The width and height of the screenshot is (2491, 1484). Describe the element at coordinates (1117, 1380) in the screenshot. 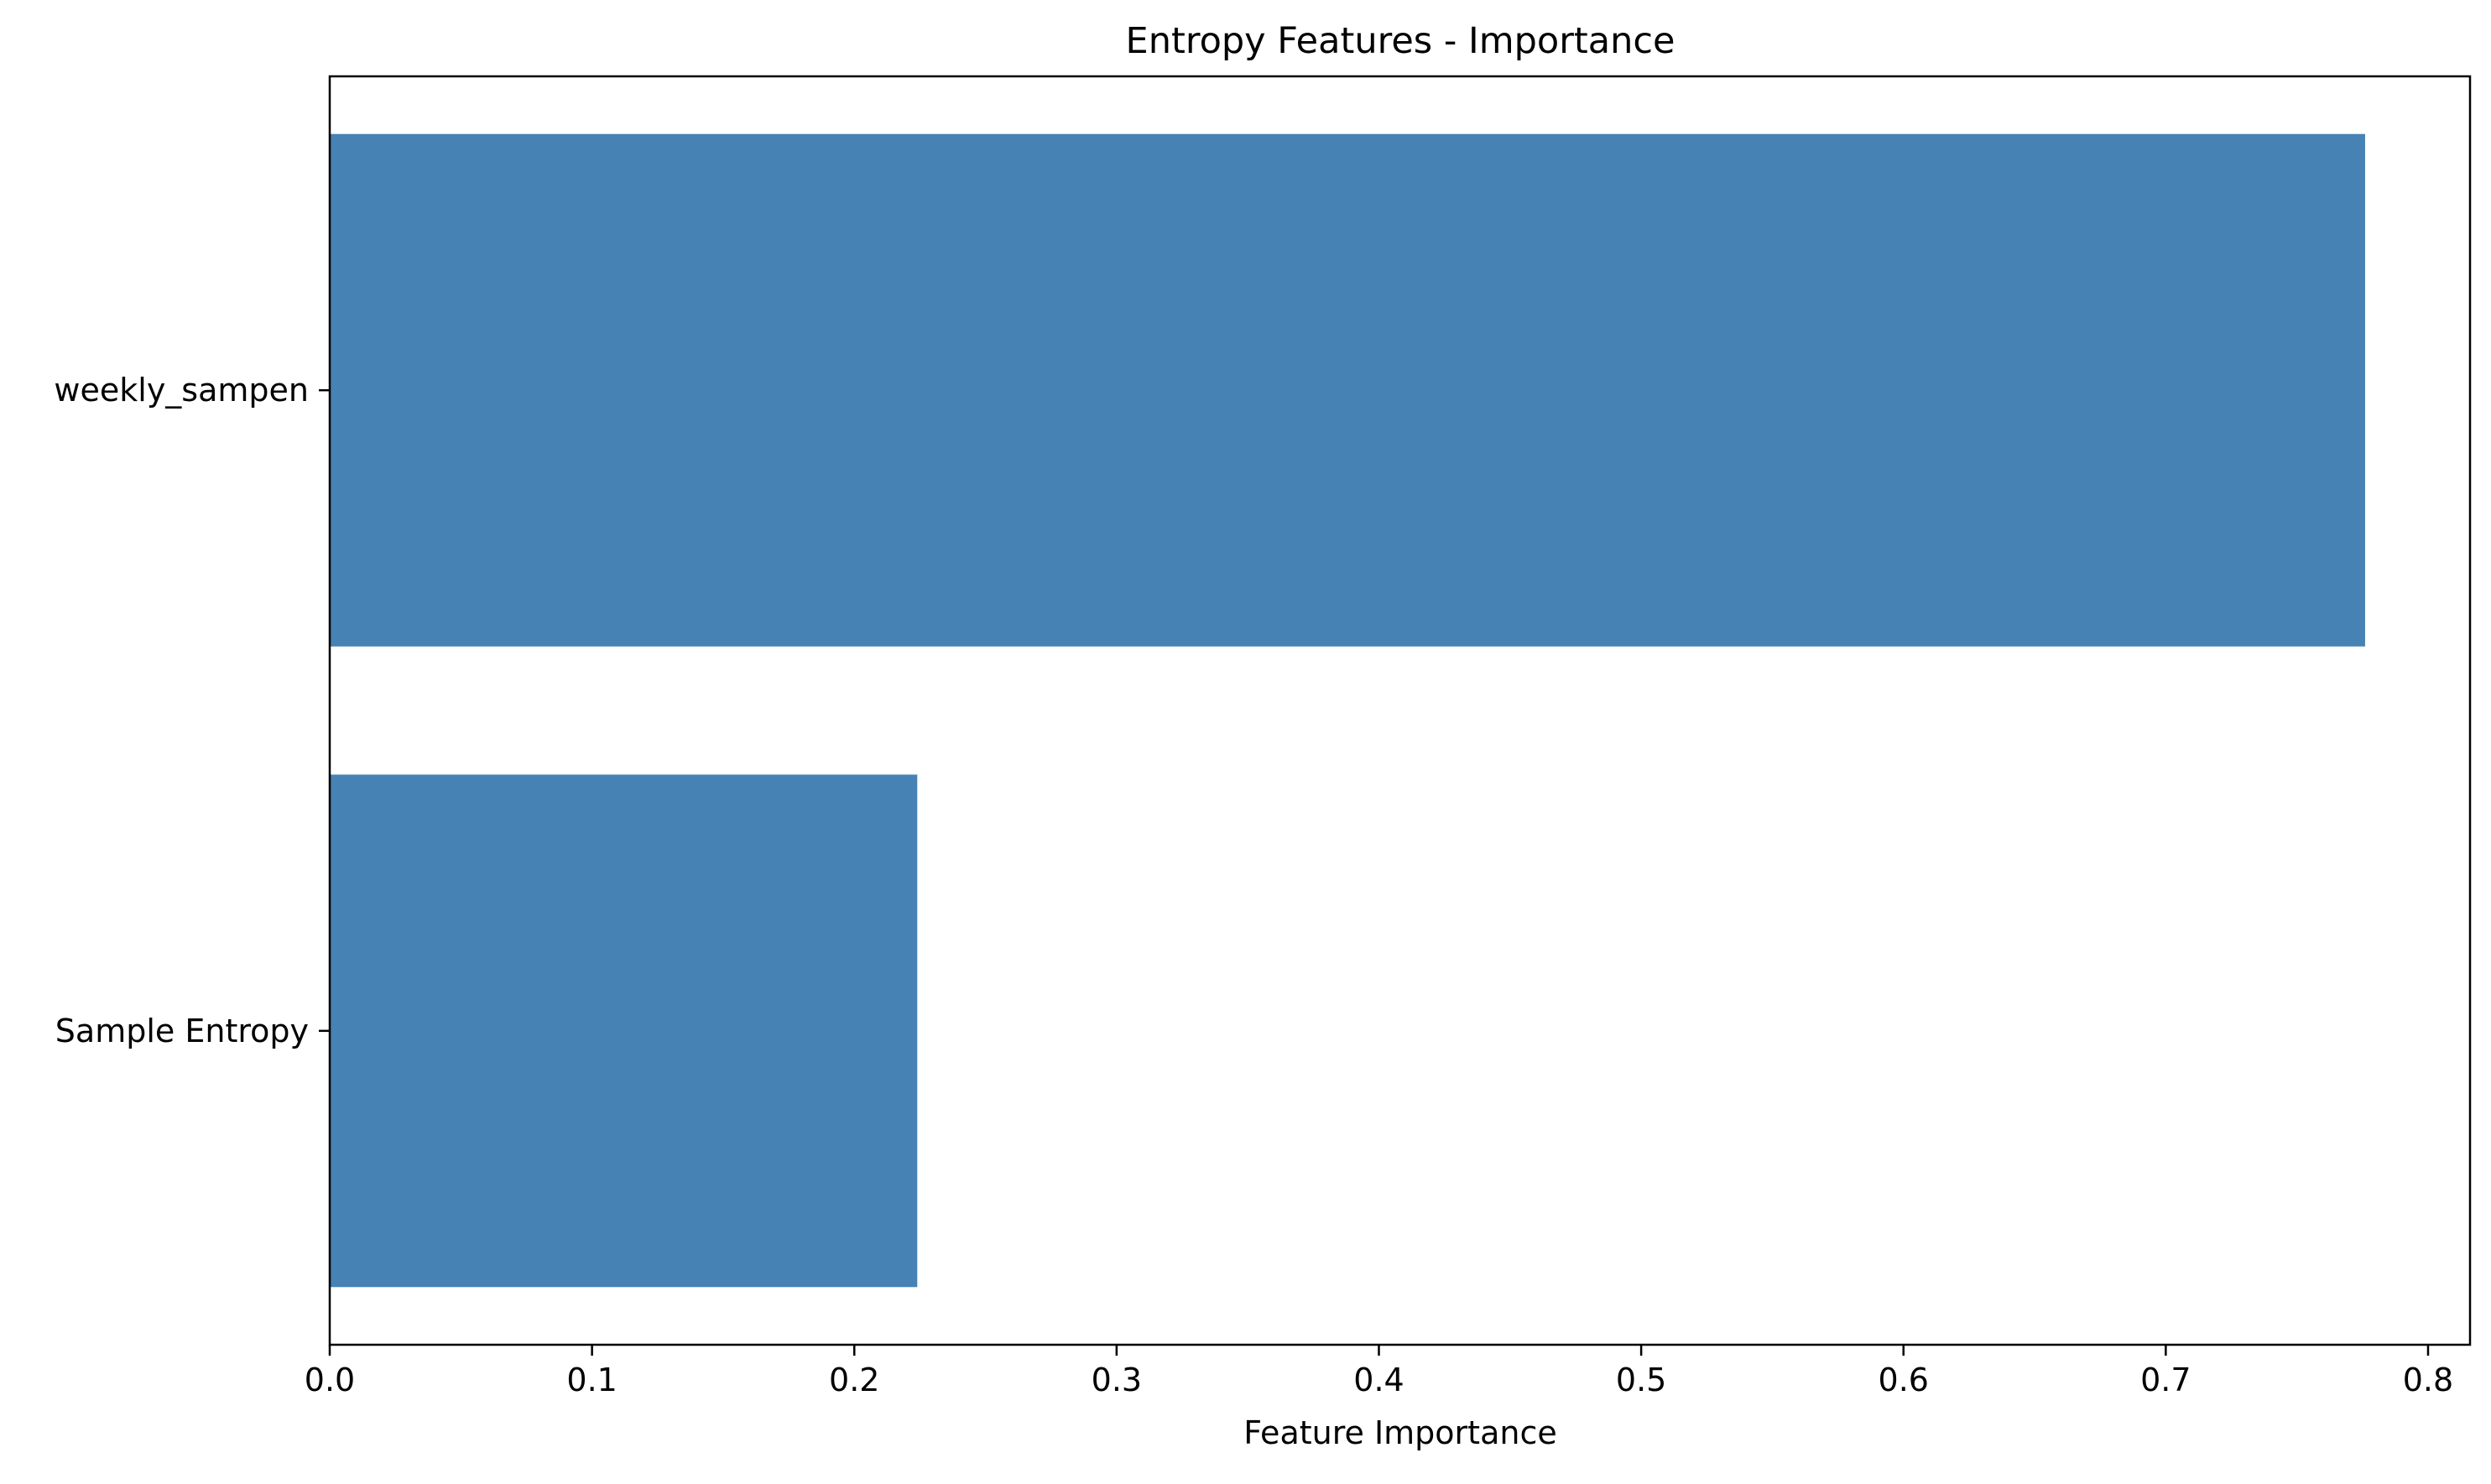

I see `x-tick-label: 0.3` at that location.